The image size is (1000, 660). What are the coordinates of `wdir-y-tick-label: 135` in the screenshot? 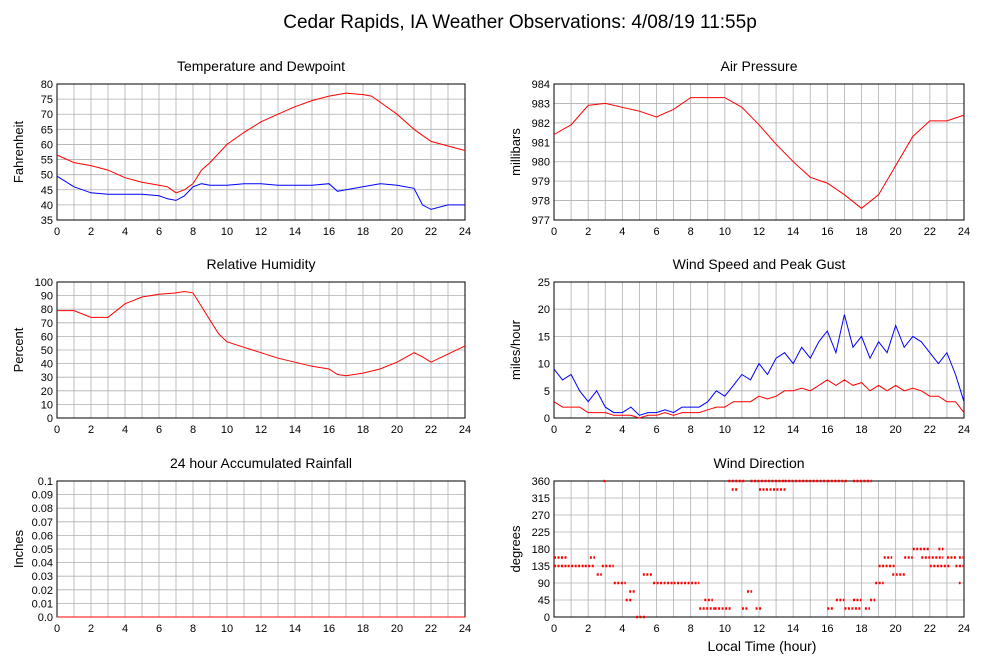 It's located at (541, 567).